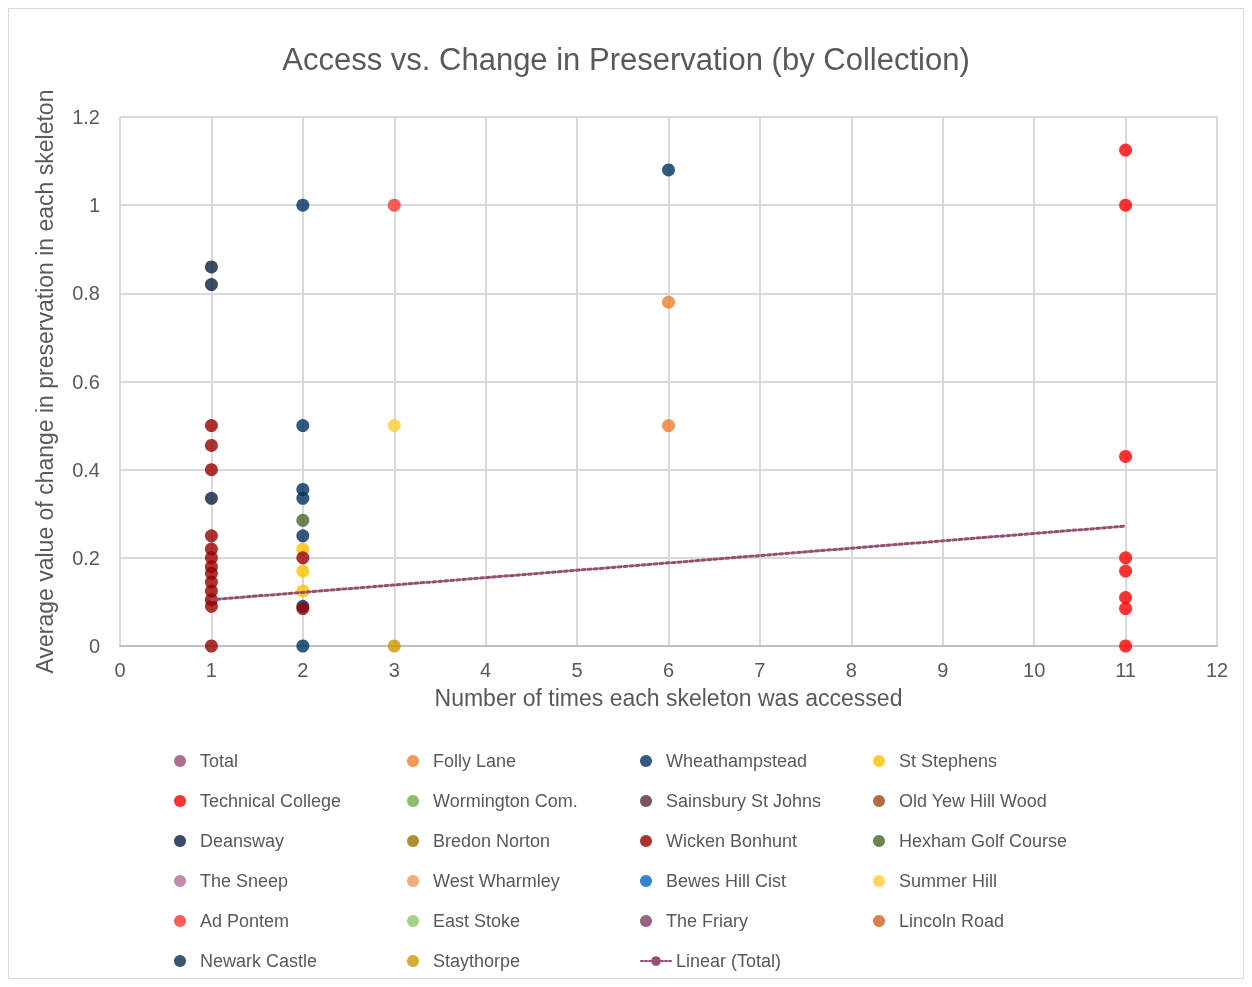 This screenshot has width=1252, height=987. I want to click on x-tick-label: 3, so click(394, 670).